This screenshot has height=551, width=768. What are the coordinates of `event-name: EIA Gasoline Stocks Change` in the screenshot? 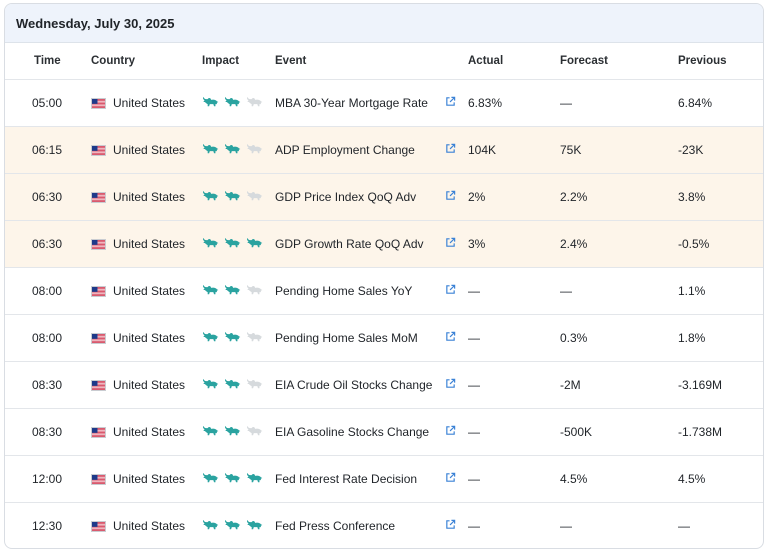 It's located at (352, 432).